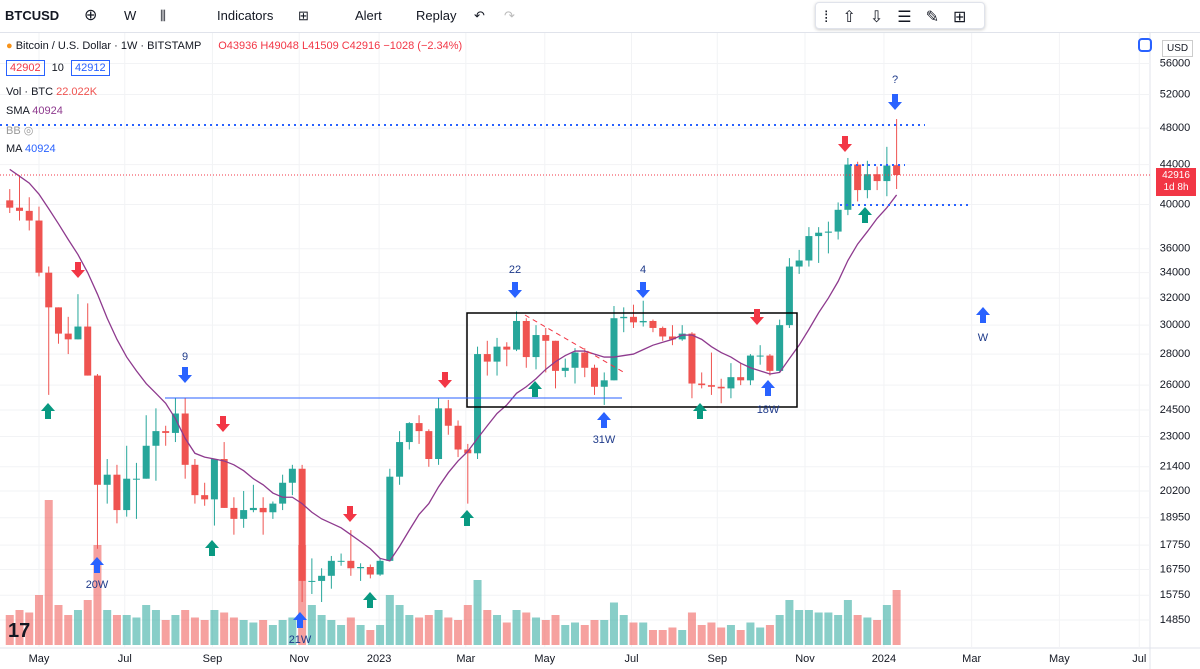 Image resolution: width=1200 pixels, height=669 pixels. What do you see at coordinates (1175, 569) in the screenshot?
I see `y-tick-label: 16750` at bounding box center [1175, 569].